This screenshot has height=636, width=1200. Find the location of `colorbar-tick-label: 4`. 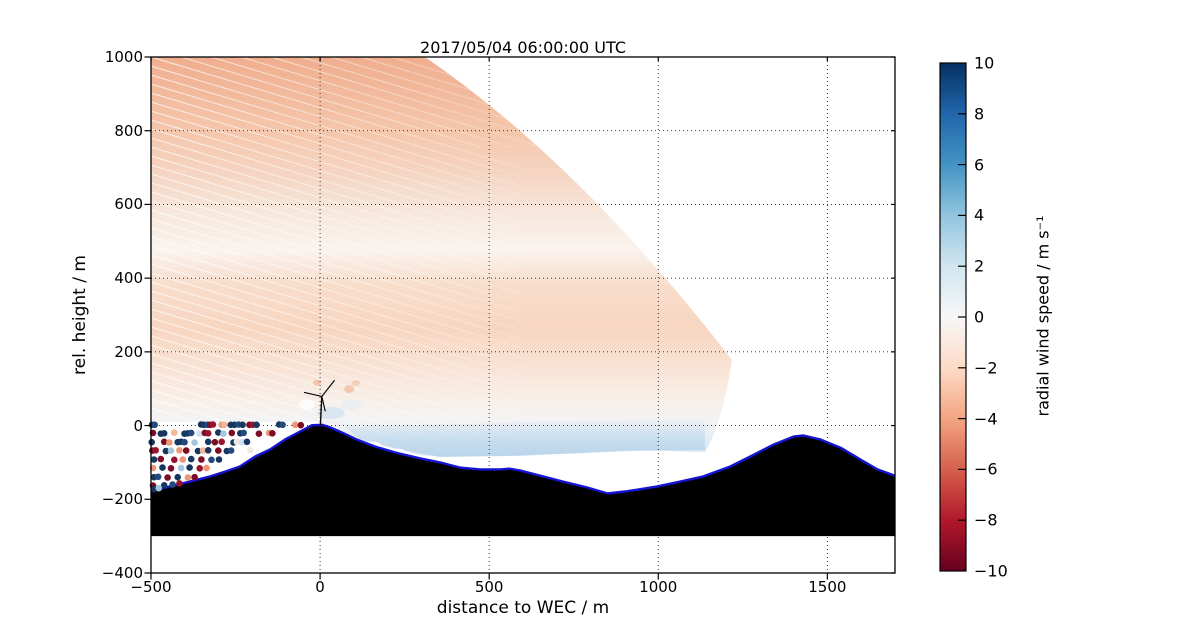

colorbar-tick-label: 4 is located at coordinates (979, 215).